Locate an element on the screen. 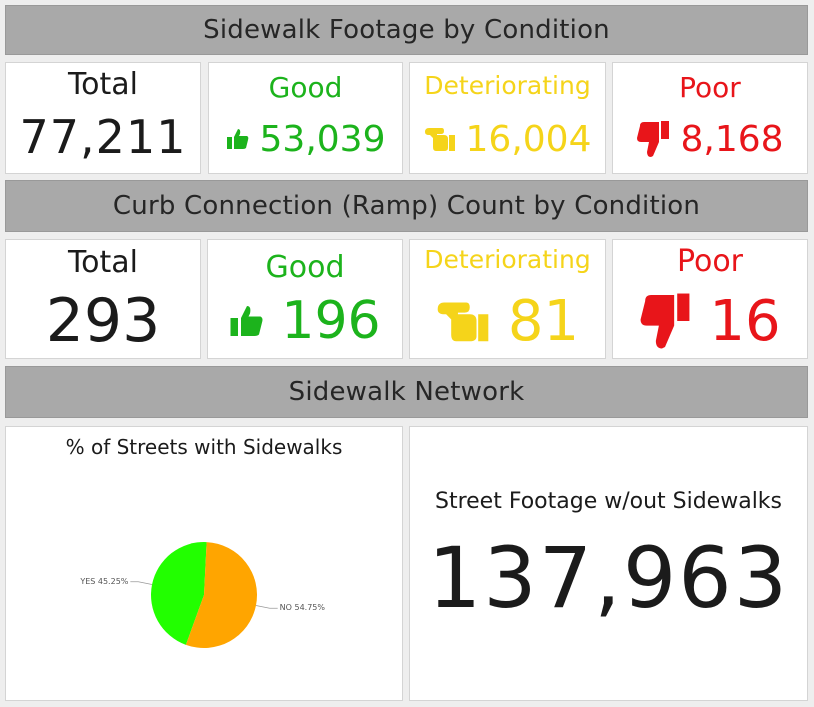  footage-poor-value: 8,168 is located at coordinates (732, 139).